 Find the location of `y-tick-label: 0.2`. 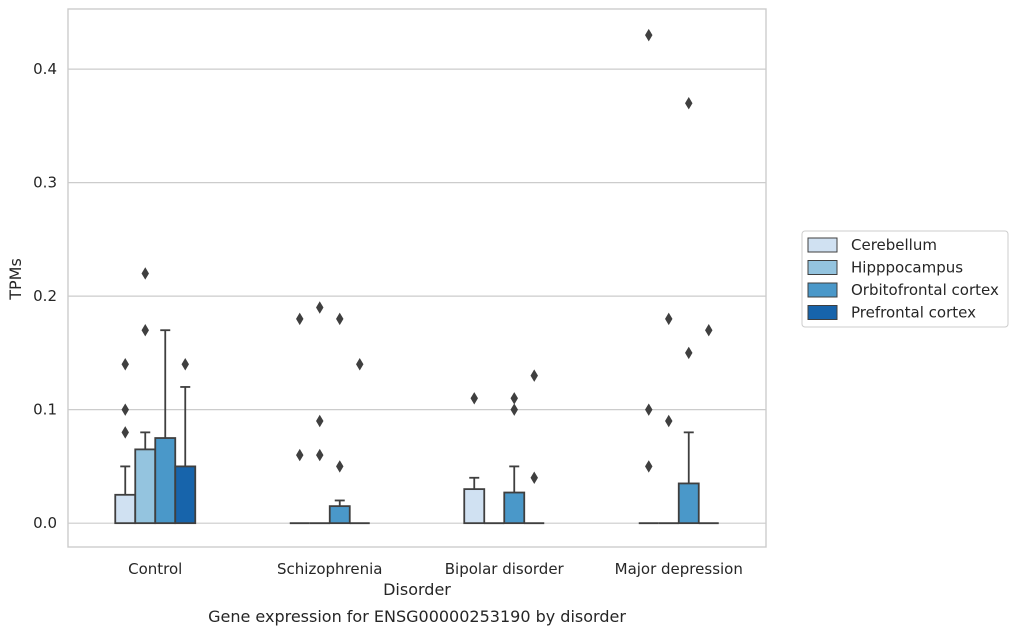

y-tick-label: 0.2 is located at coordinates (45, 296).